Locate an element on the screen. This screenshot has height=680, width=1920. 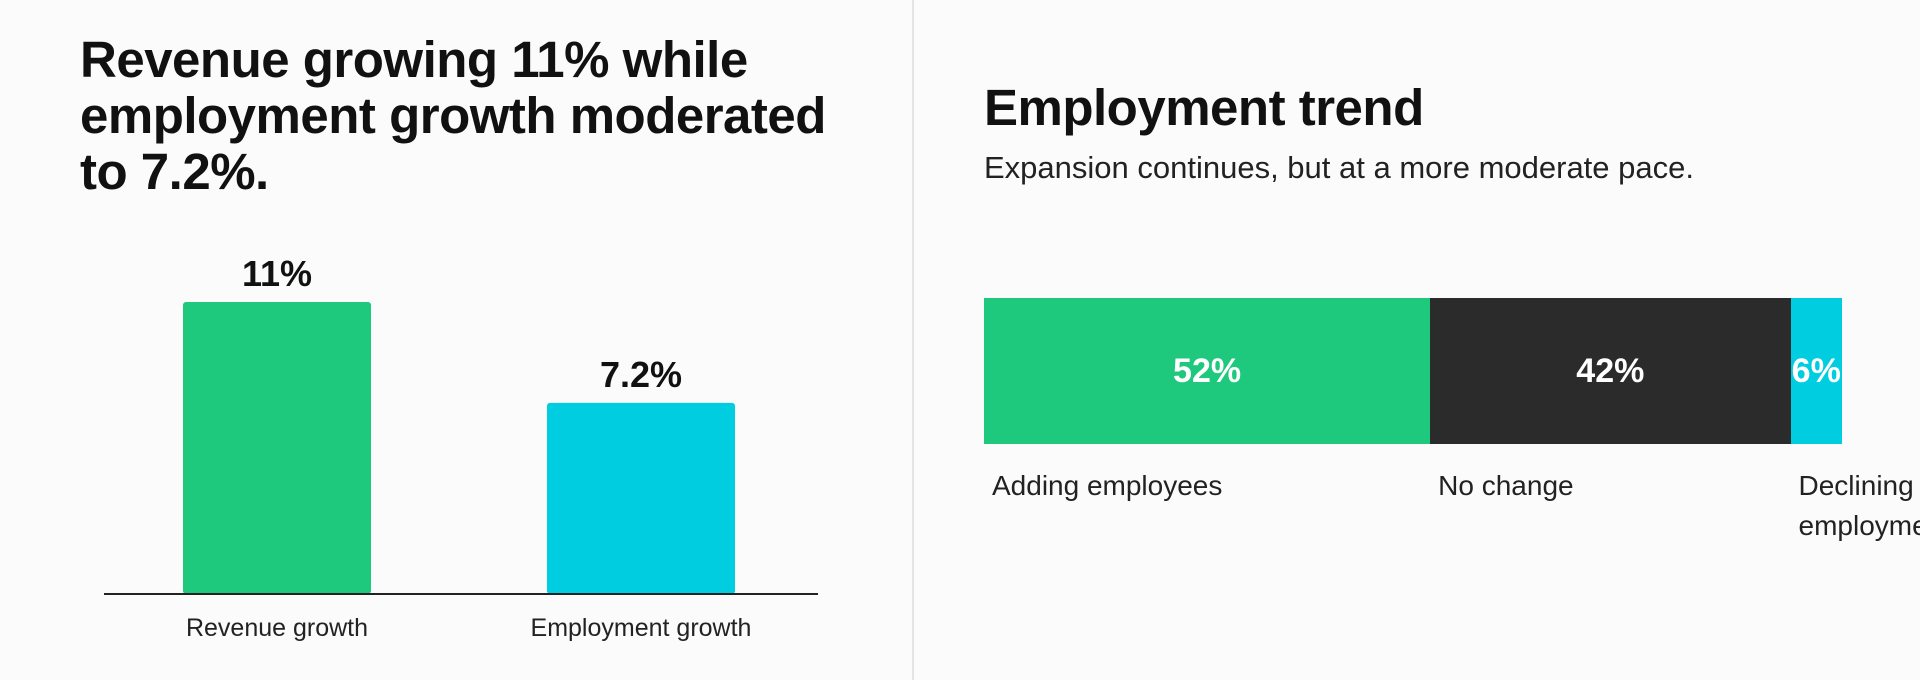
panel-divider is located at coordinates (913, 340).